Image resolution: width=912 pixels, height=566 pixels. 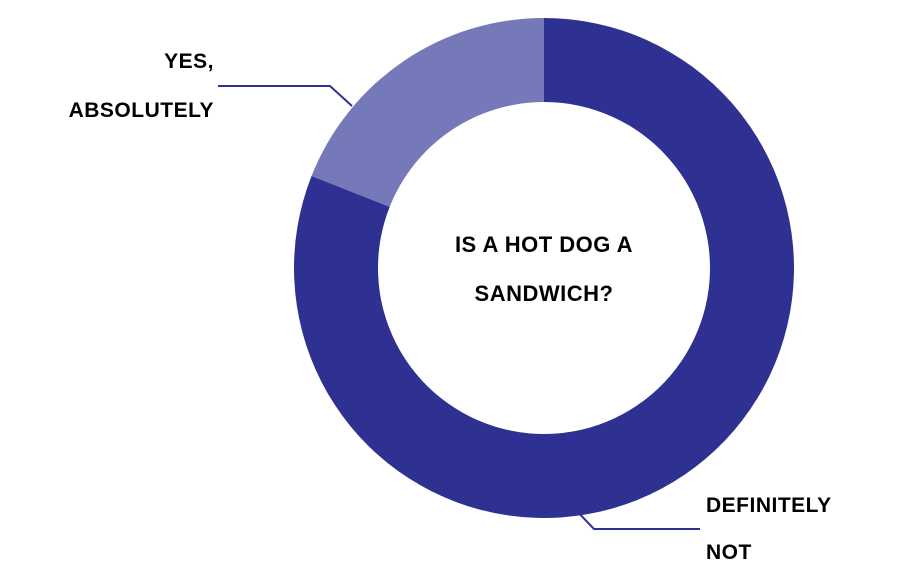 I want to click on chart-title-line-1: IS A HOT DOG A, so click(x=544, y=244).